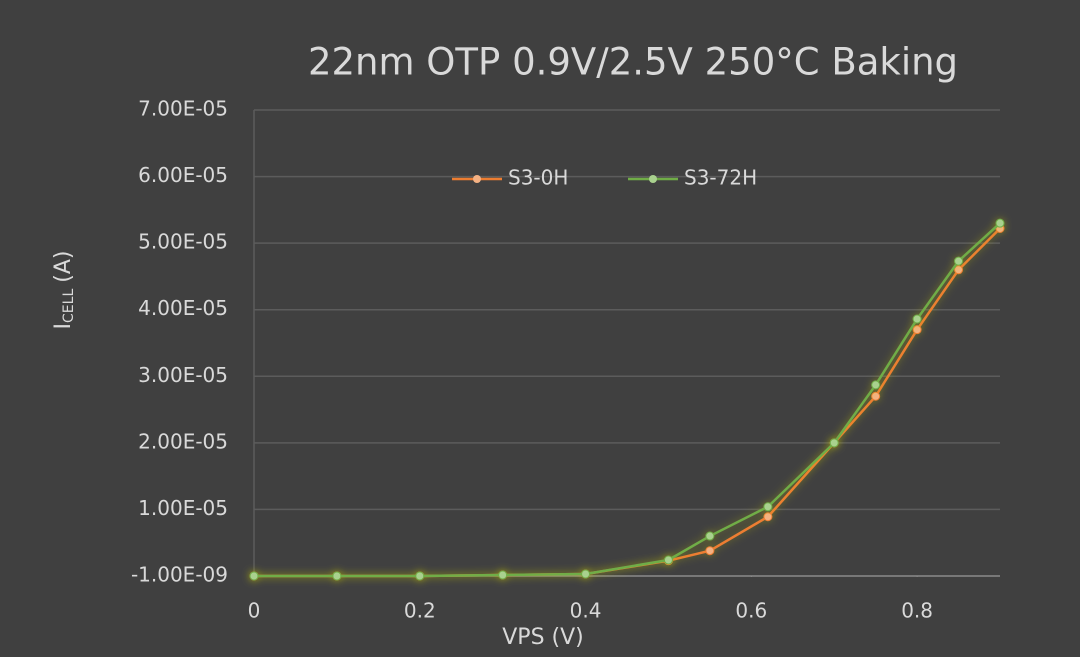 The image size is (1080, 657). What do you see at coordinates (183, 175) in the screenshot?
I see `y-tick-label: 6.00E-05` at bounding box center [183, 175].